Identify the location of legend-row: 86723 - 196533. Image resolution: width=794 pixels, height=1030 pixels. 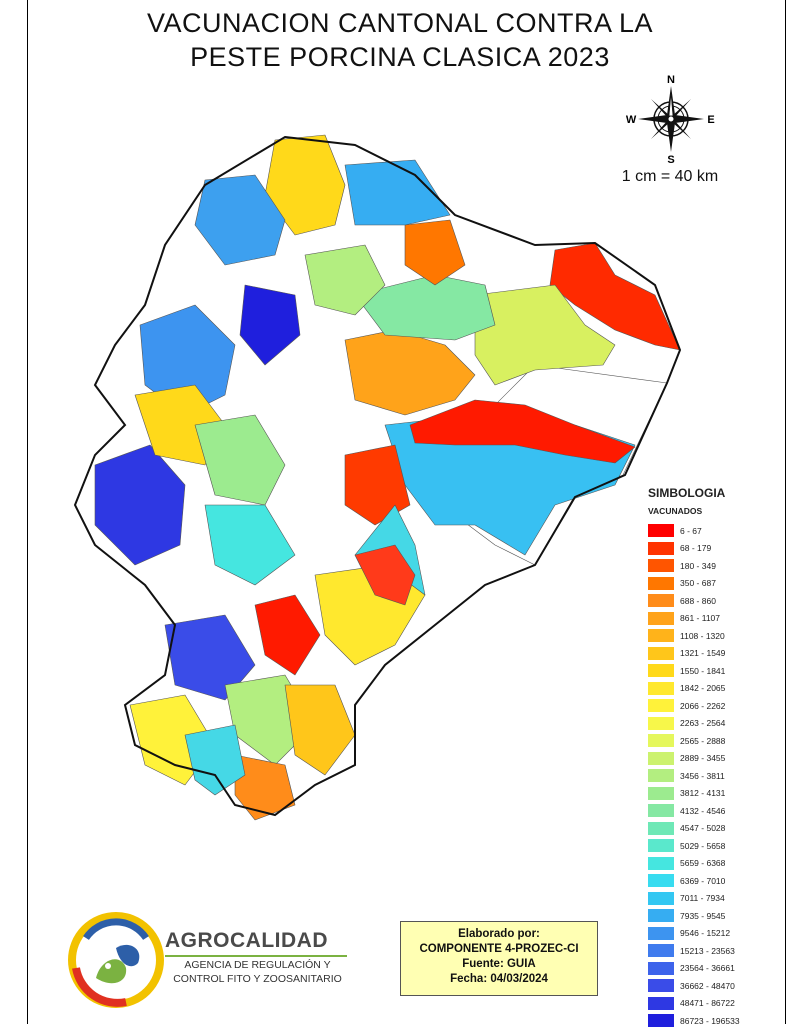
(718, 1021).